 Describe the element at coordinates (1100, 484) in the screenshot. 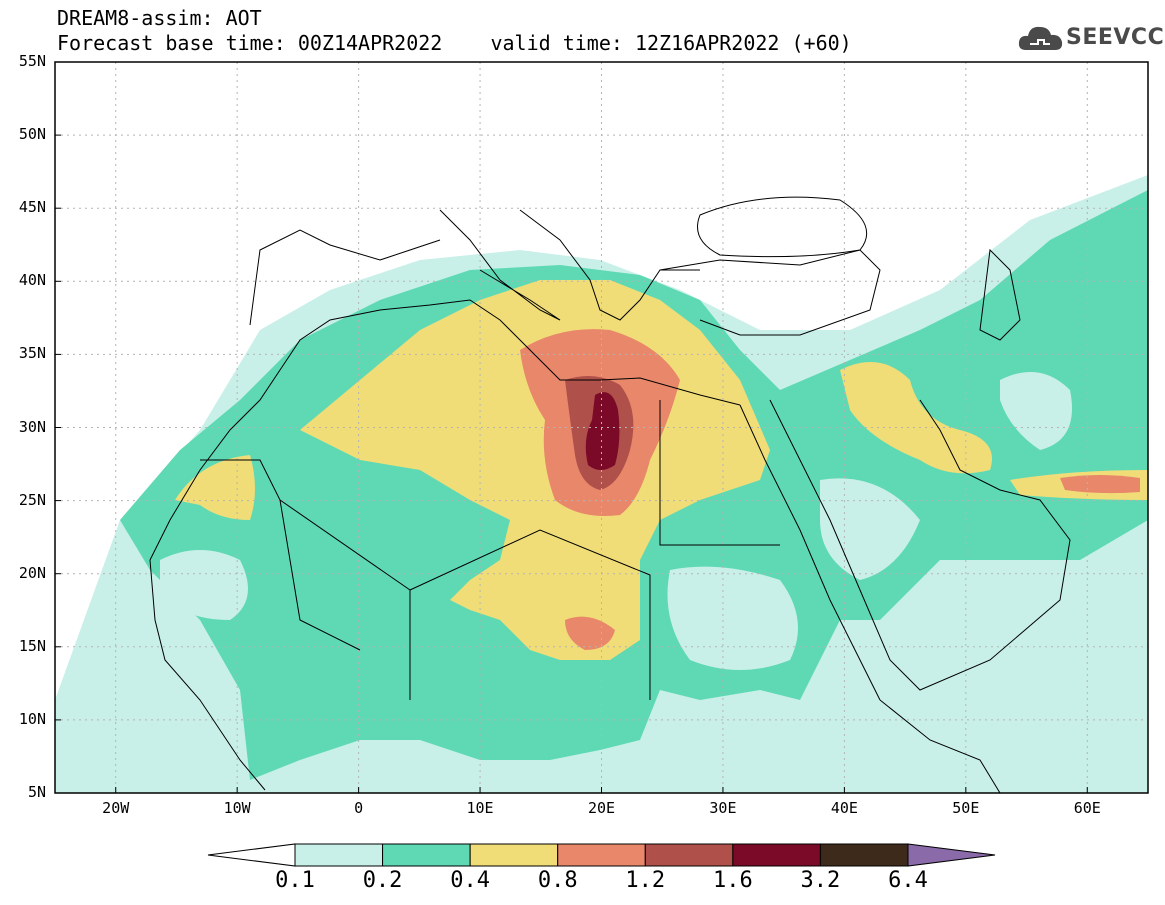

I see `aot-level-0.8-gulf` at that location.